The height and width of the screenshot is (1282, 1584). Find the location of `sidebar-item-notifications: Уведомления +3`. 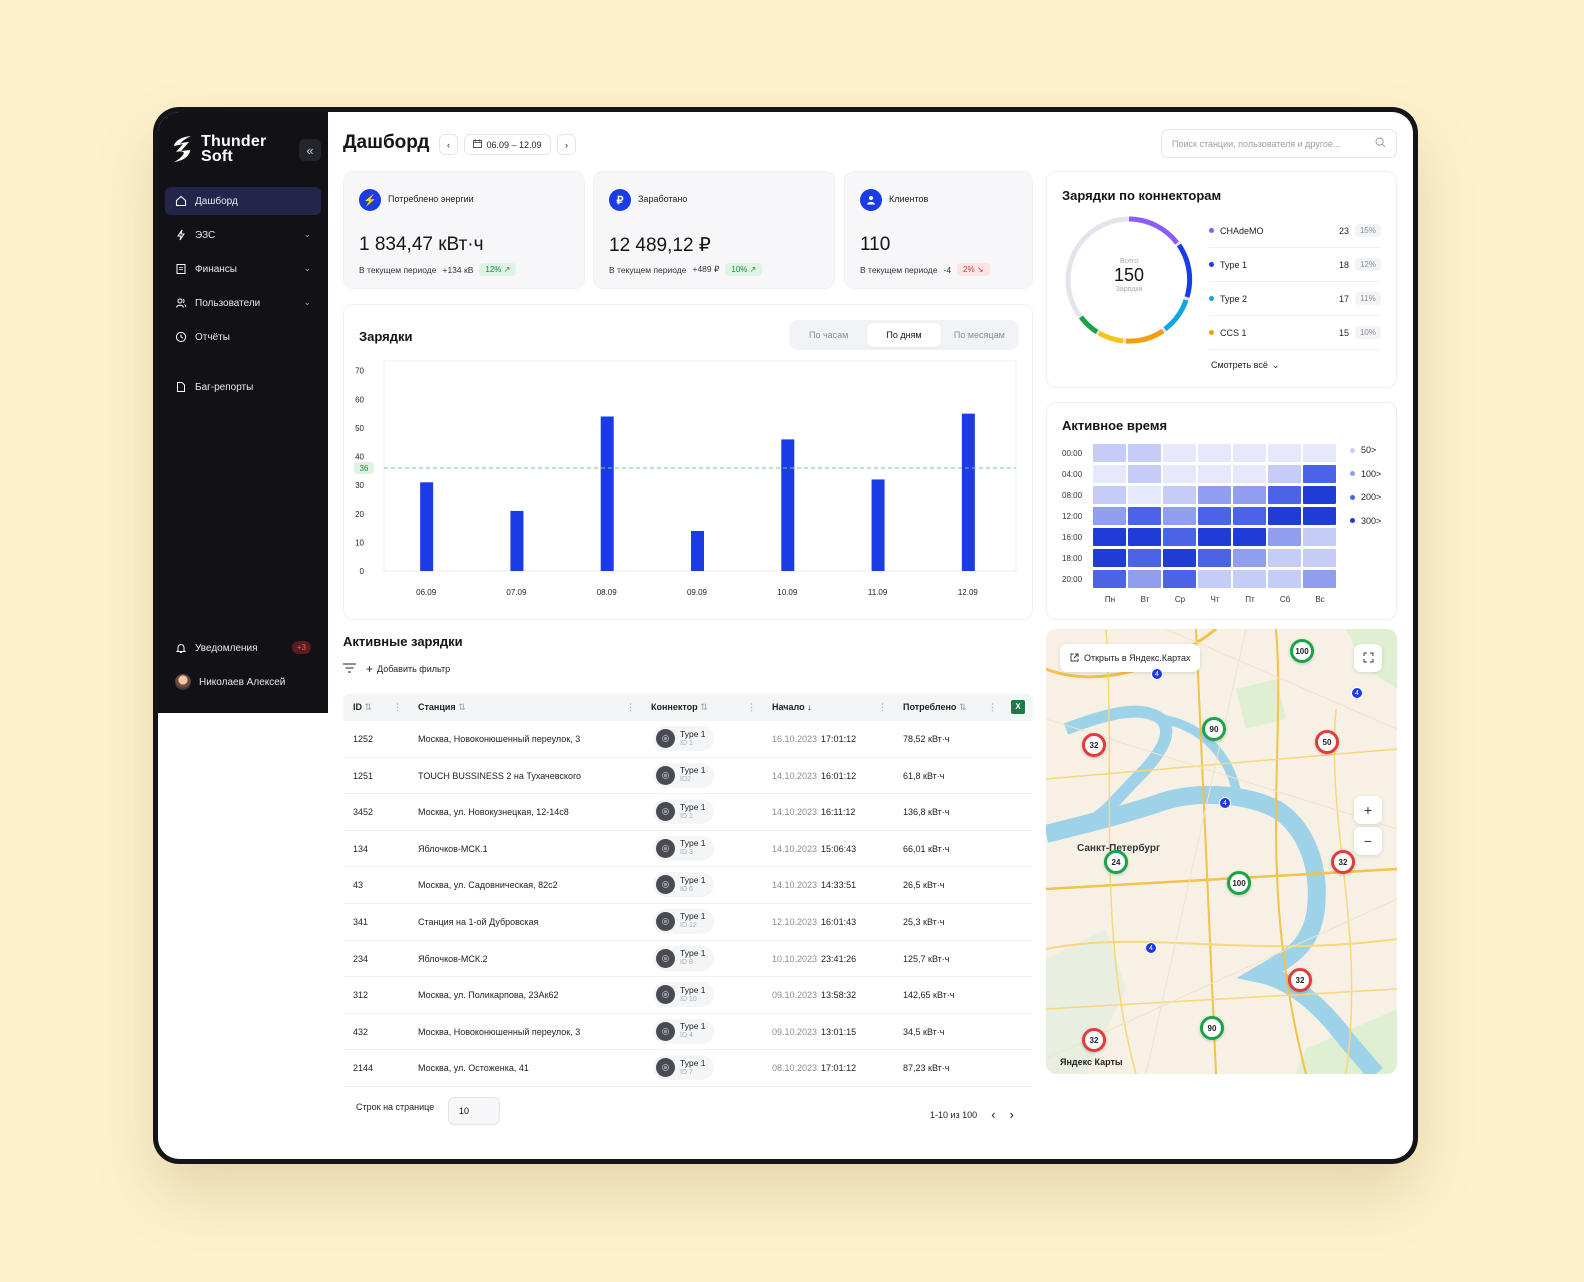

sidebar-item-notifications: Уведомления +3 is located at coordinates (243, 648).